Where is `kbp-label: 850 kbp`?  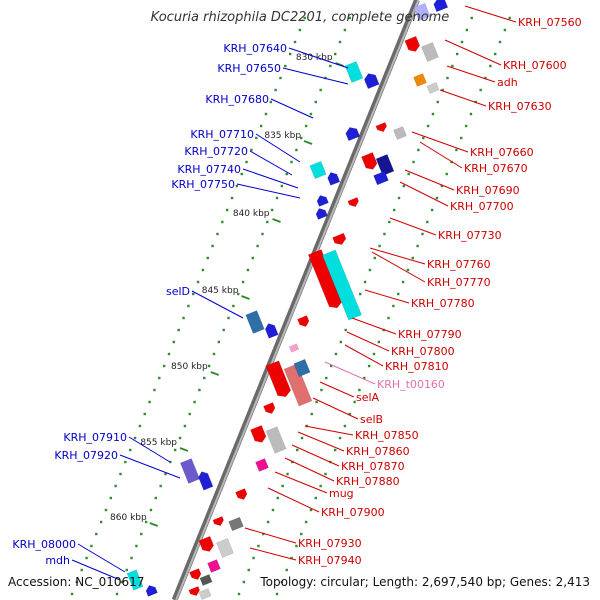
kbp-label: 850 kbp is located at coordinates (189, 367).